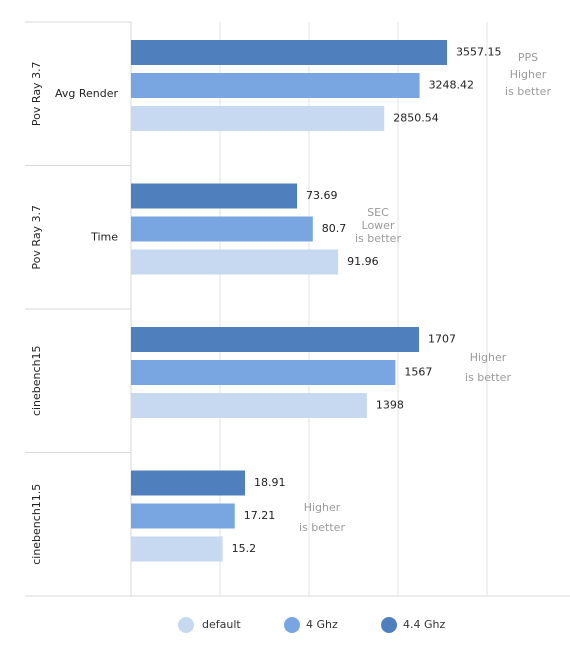  Describe the element at coordinates (322, 195) in the screenshot. I see `data-label: 73.69` at that location.